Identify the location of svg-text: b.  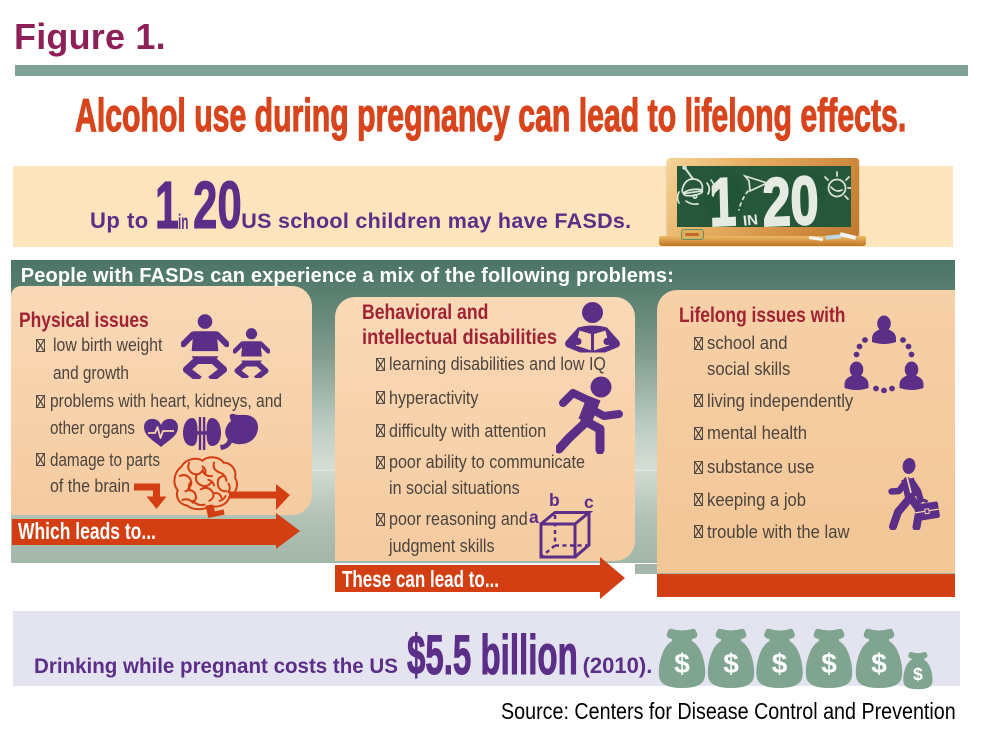
(554, 500).